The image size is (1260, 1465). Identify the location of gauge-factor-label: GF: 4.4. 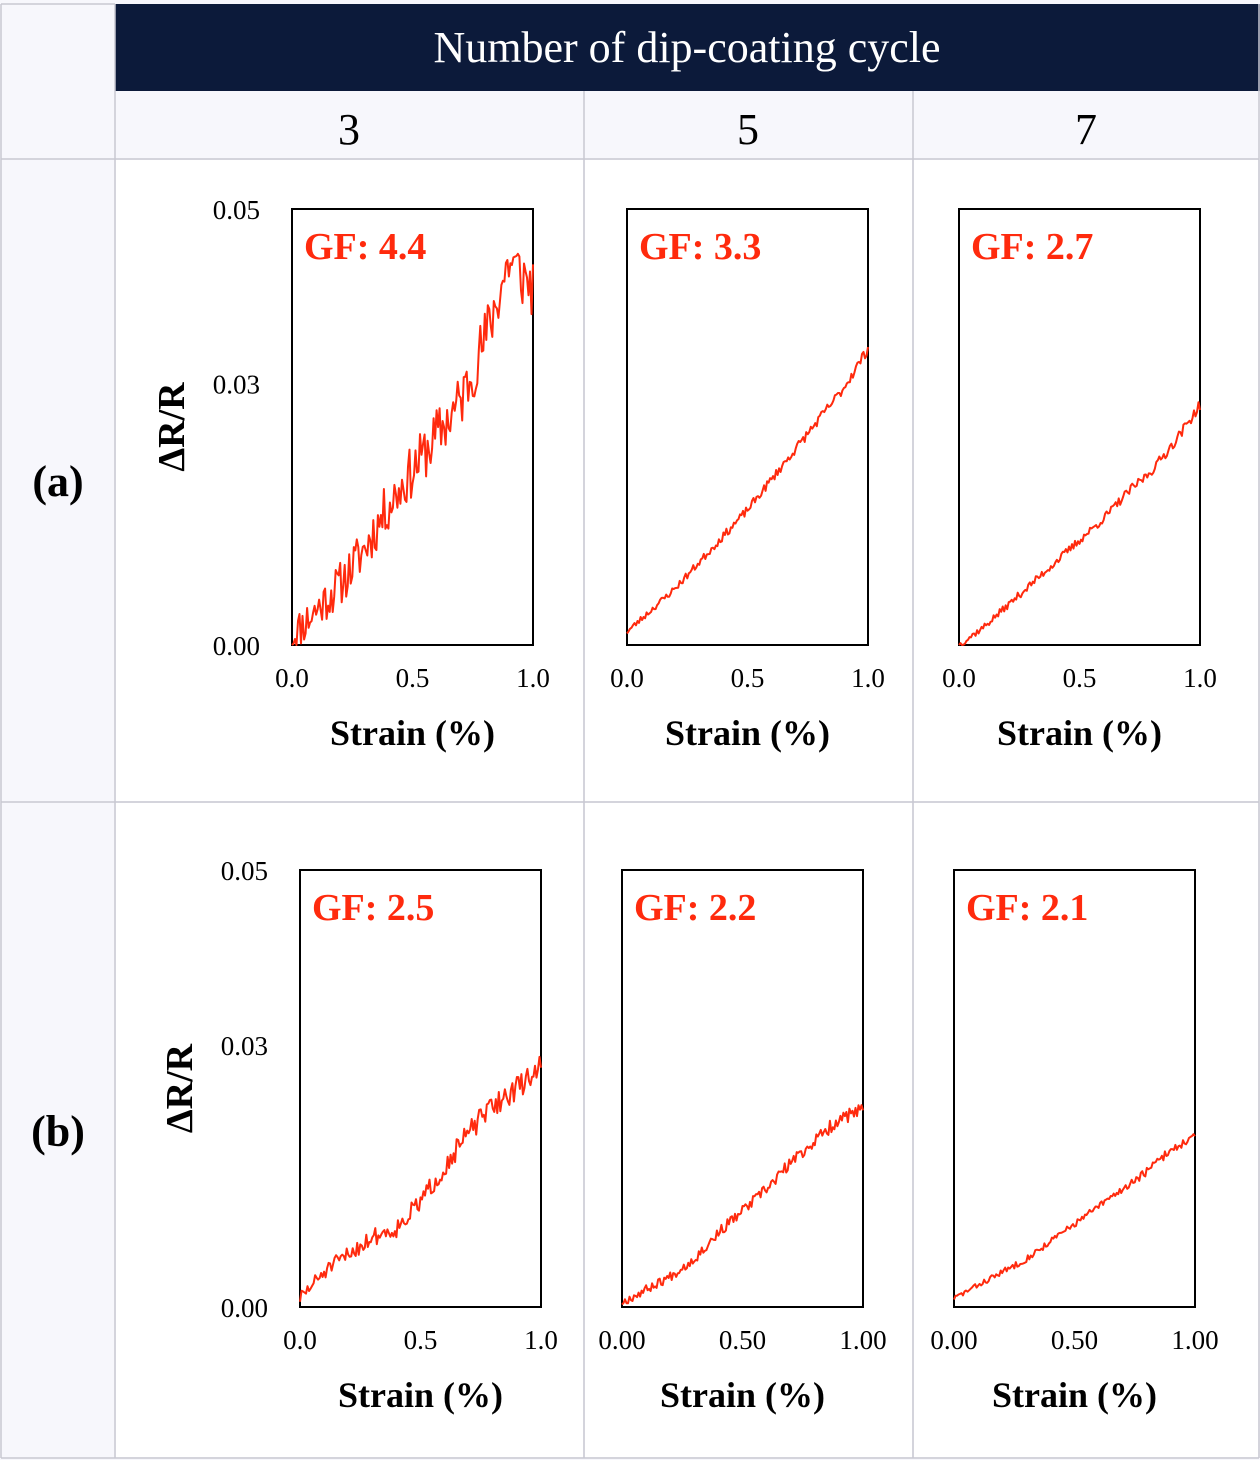
(365, 247).